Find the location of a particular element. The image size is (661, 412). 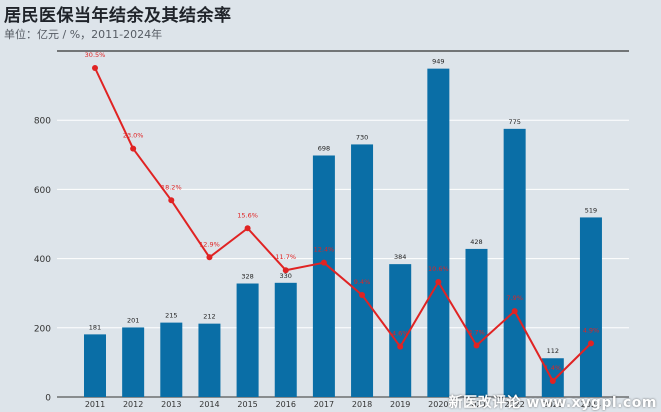

x-tick-label: 2013 is located at coordinates (171, 404).